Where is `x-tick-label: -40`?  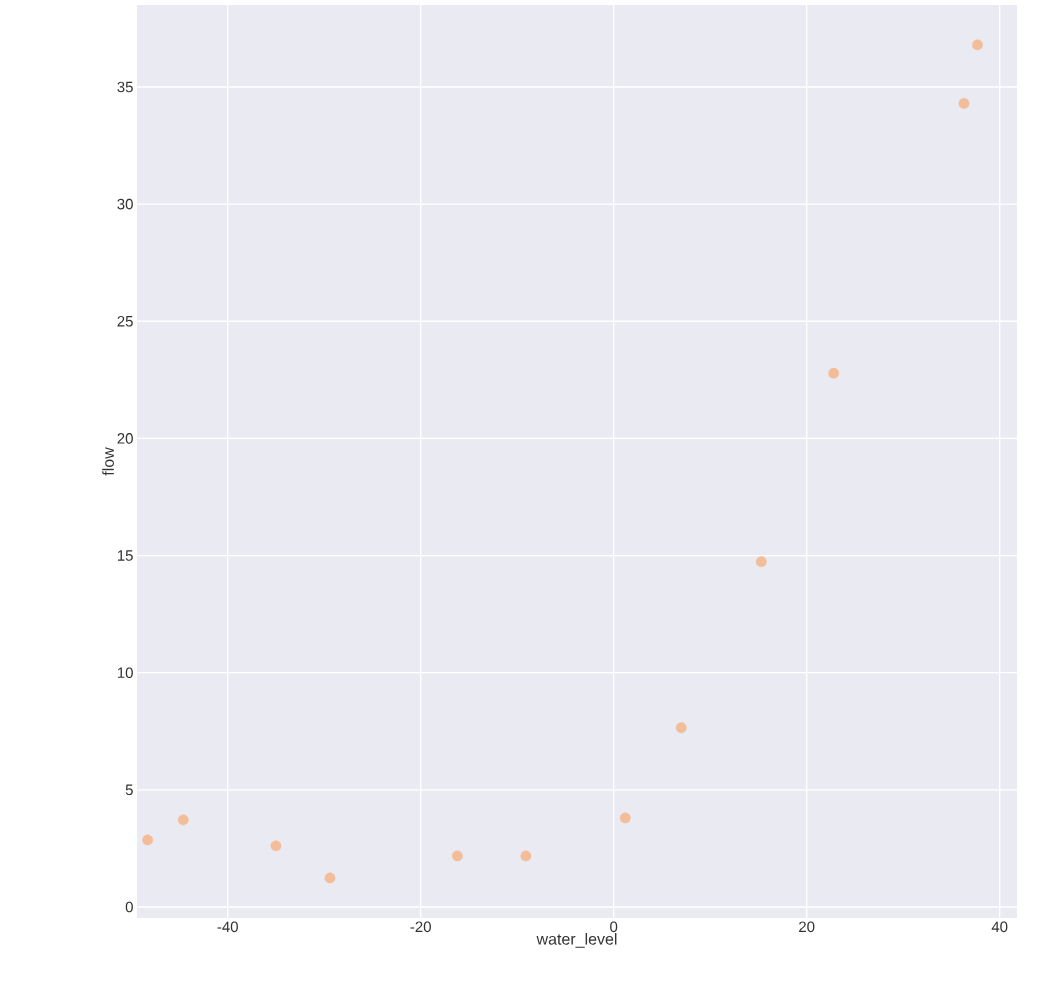
x-tick-label: -40 is located at coordinates (227, 927).